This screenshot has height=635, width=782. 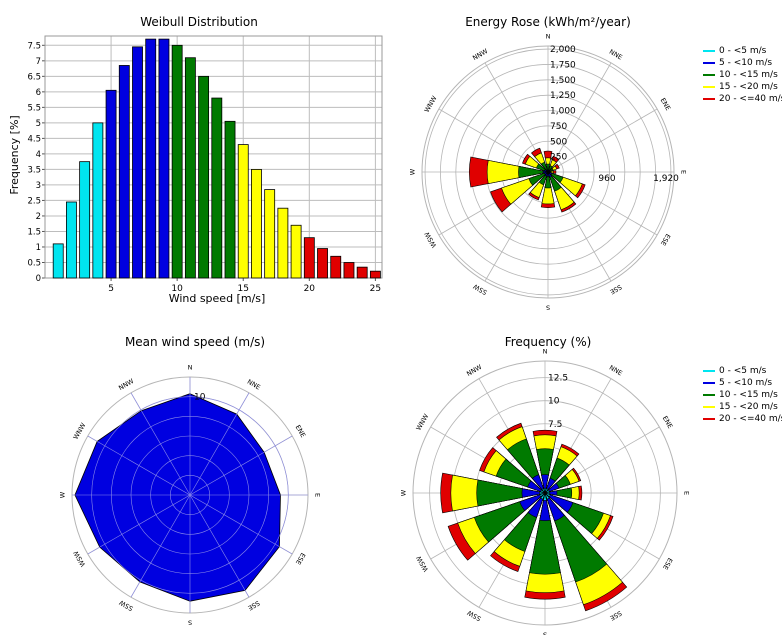 I want to click on weibull-ytick-label: 3, so click(x=38, y=186).